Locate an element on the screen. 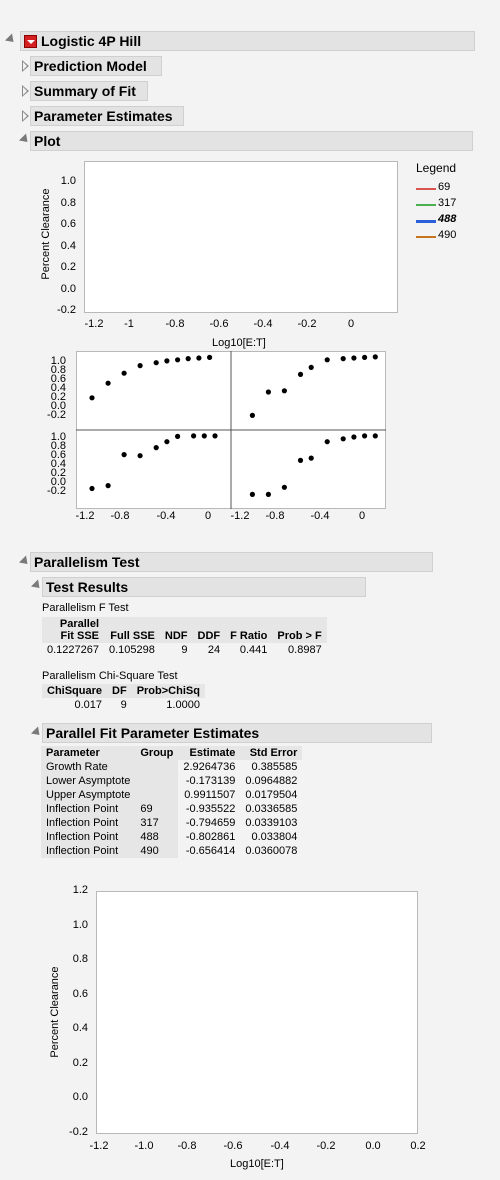  outline-label: Test Results is located at coordinates (87, 587).